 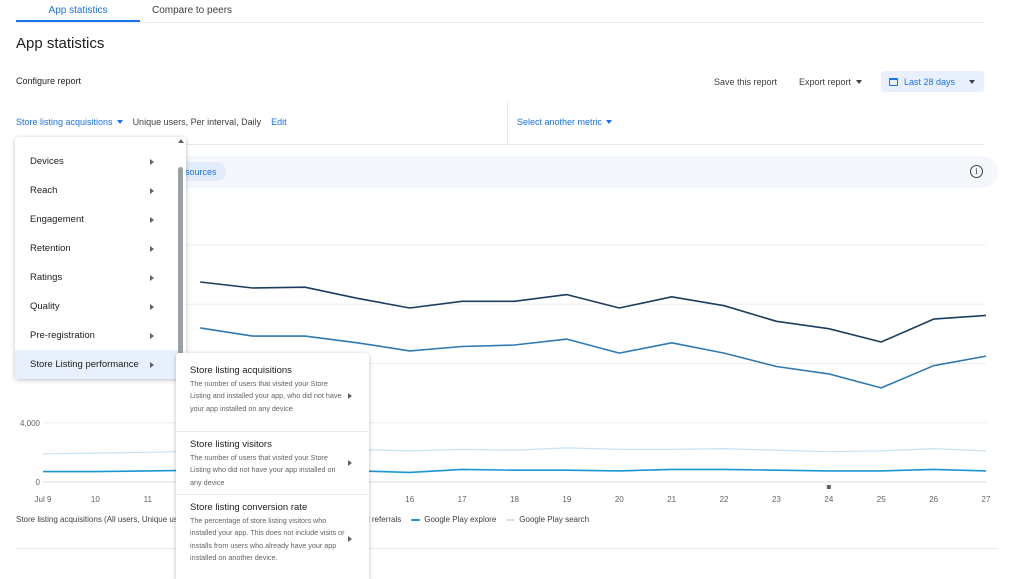 What do you see at coordinates (976, 171) in the screenshot?
I see `insights-info-icon: i` at bounding box center [976, 171].